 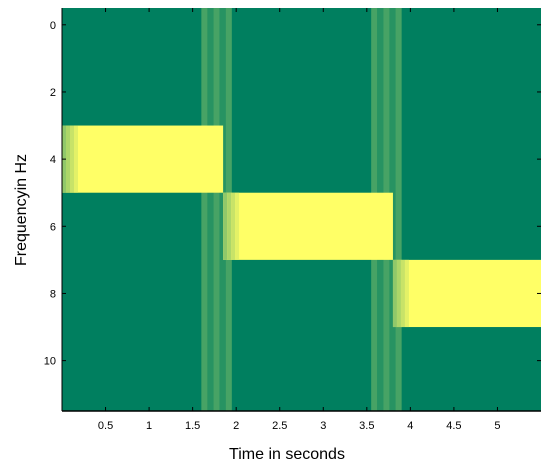 What do you see at coordinates (410, 426) in the screenshot?
I see `x-tick-label: 4` at bounding box center [410, 426].